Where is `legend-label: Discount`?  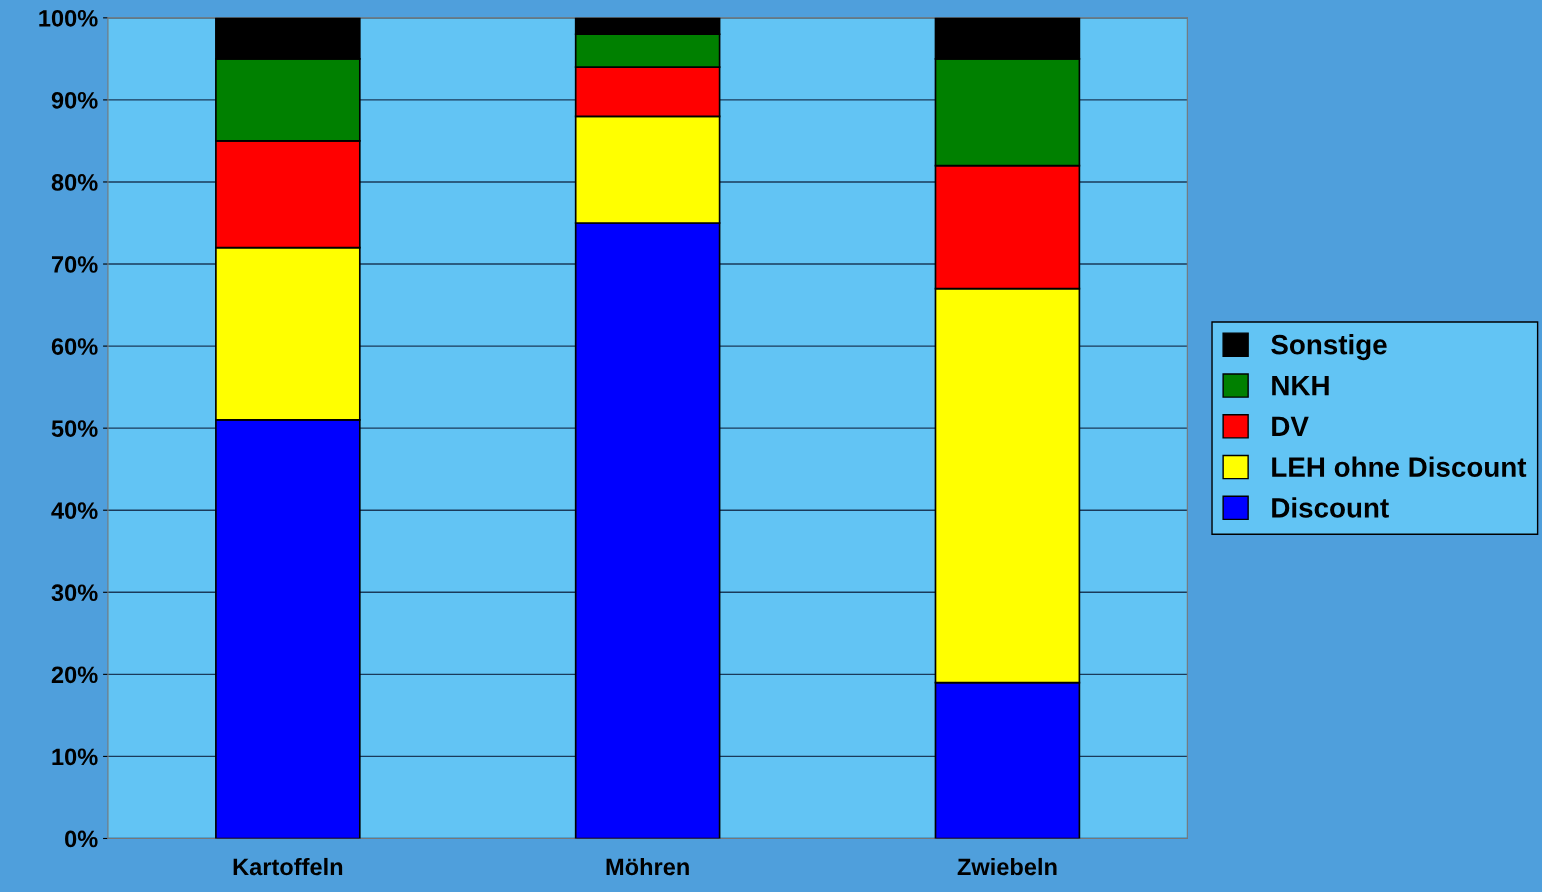
legend-label: Discount is located at coordinates (1330, 507).